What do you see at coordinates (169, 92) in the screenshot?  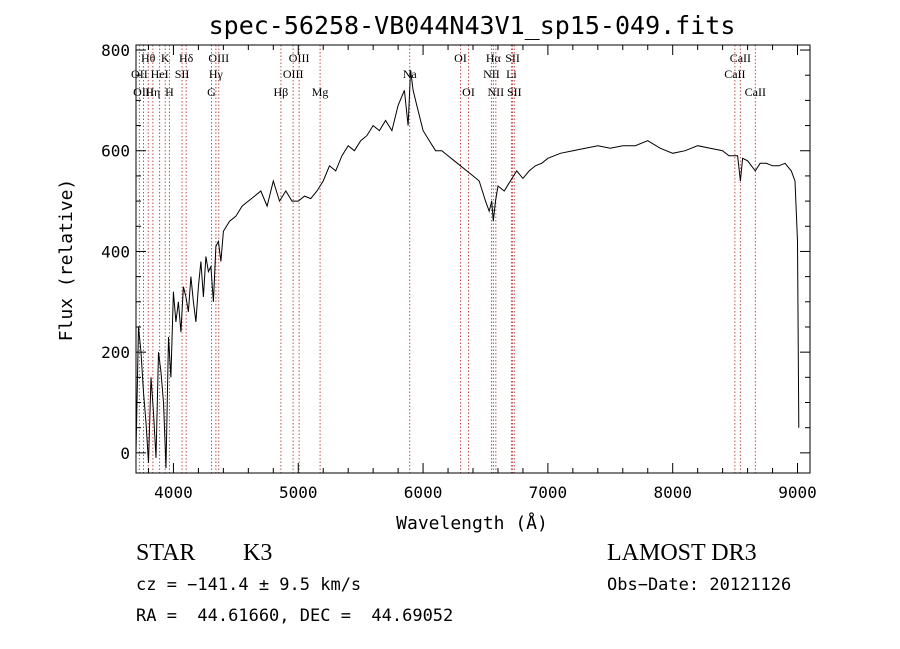 I see `spectral-line-label: H` at bounding box center [169, 92].